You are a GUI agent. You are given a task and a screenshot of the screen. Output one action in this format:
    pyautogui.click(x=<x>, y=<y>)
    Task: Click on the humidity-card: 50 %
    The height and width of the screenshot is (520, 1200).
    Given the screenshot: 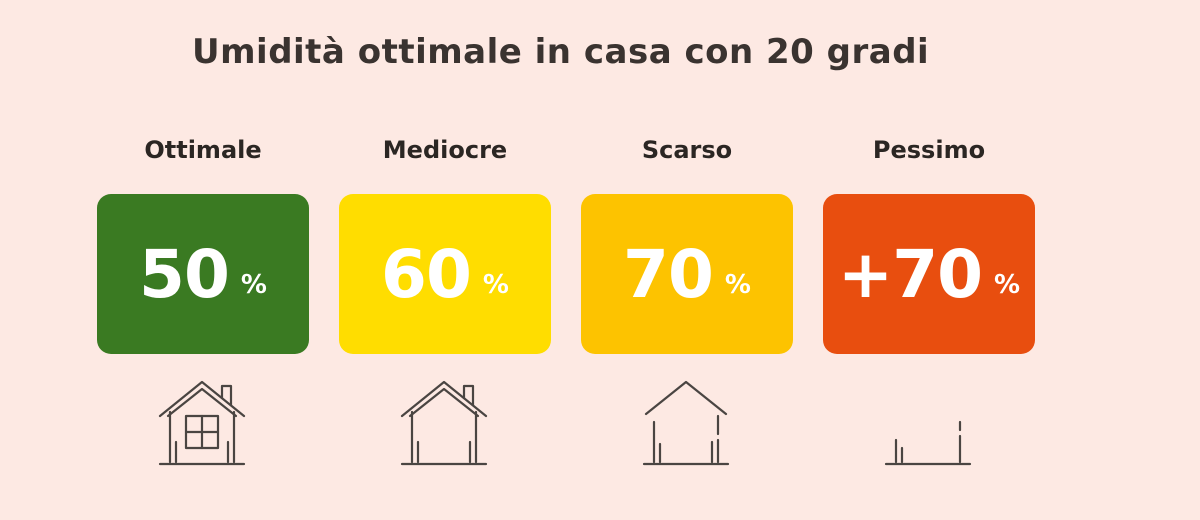 What is the action you would take?
    pyautogui.click(x=203, y=274)
    